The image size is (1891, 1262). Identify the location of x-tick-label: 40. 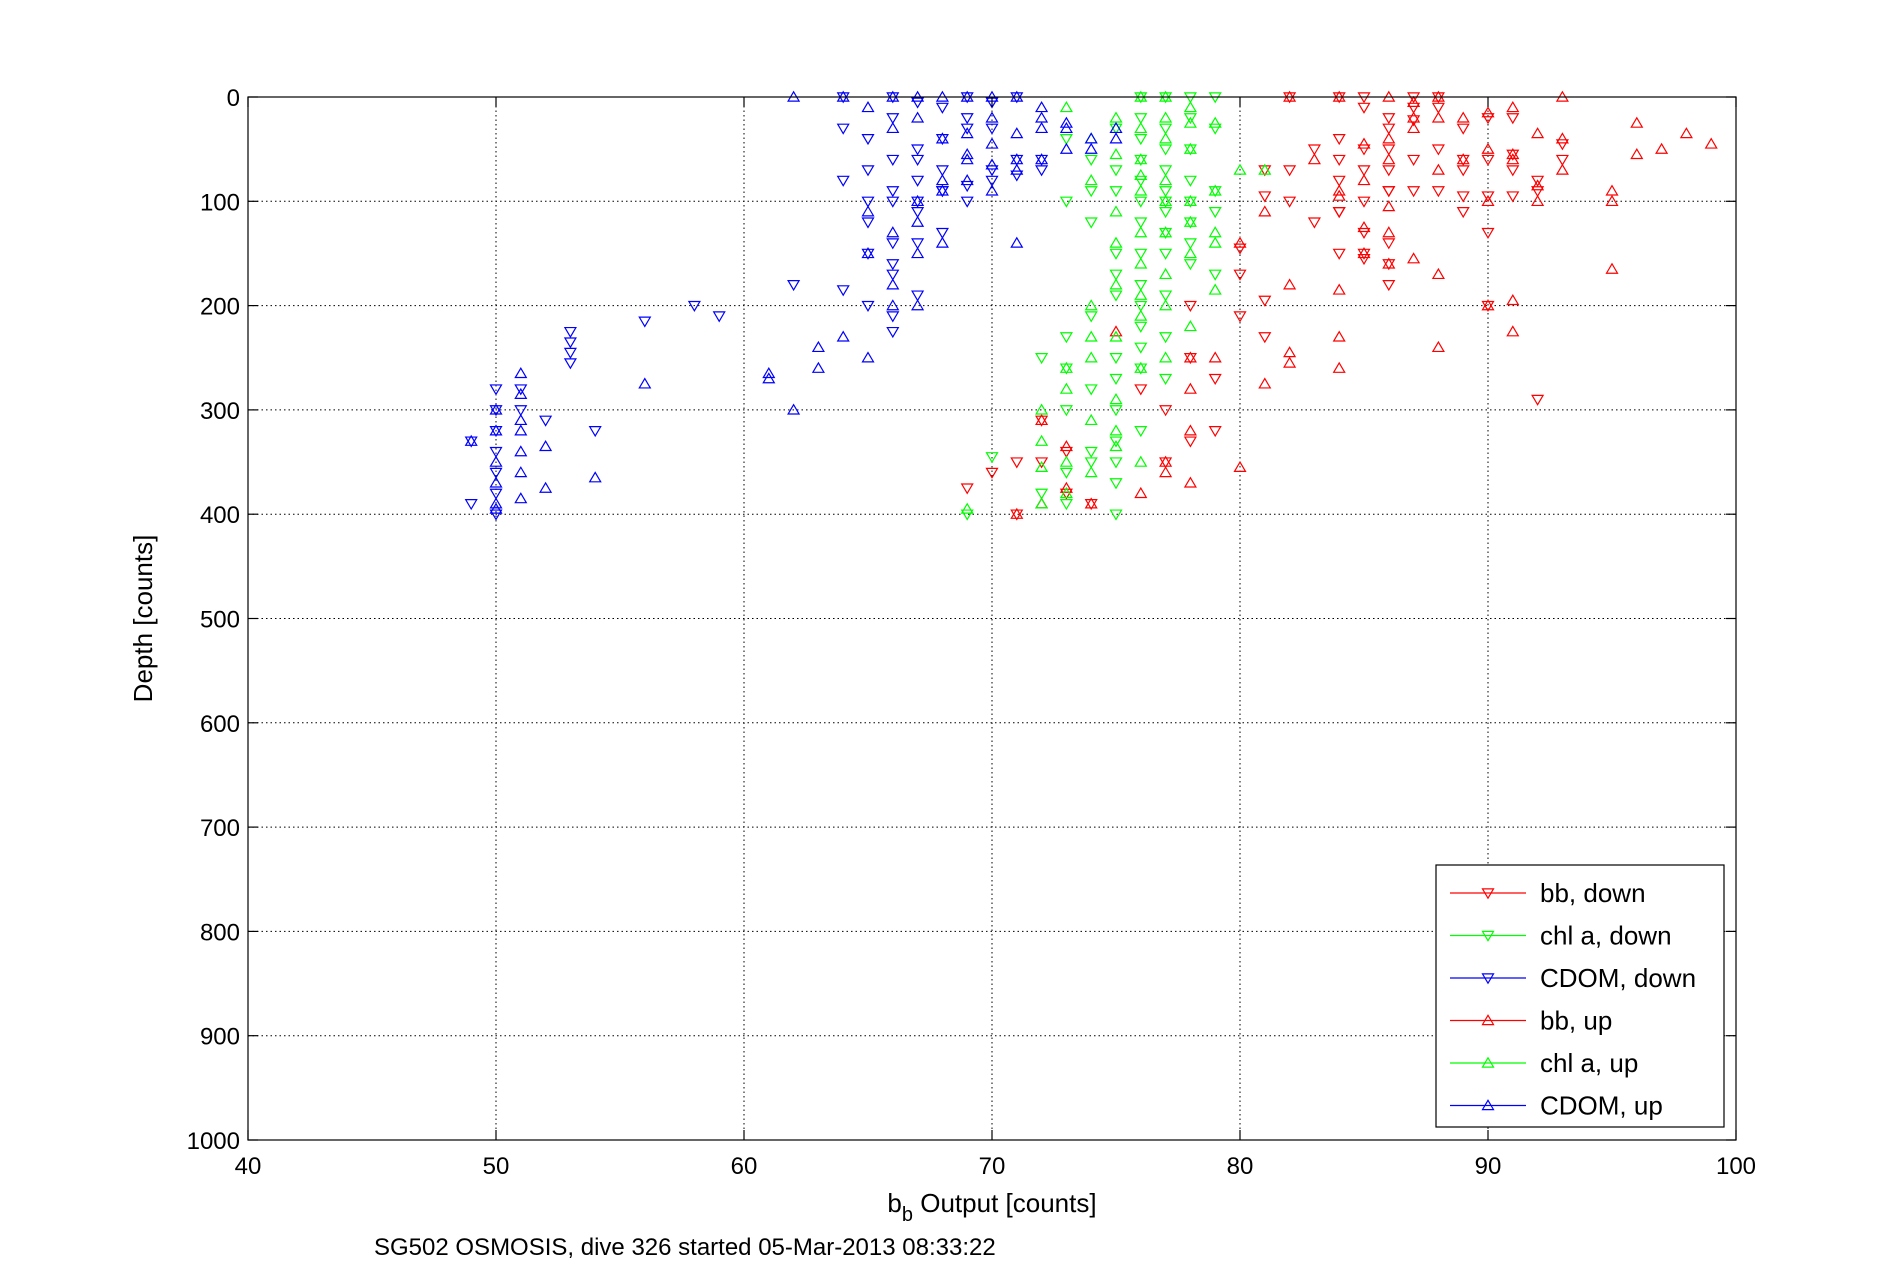
(248, 1166).